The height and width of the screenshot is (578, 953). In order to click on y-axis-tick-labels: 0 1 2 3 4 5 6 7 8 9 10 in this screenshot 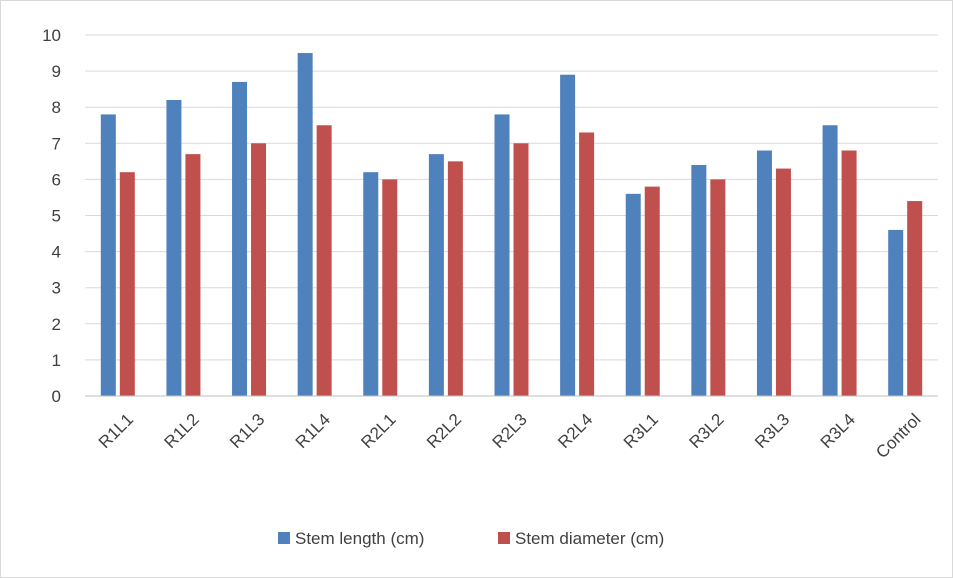, I will do `click(51, 216)`.